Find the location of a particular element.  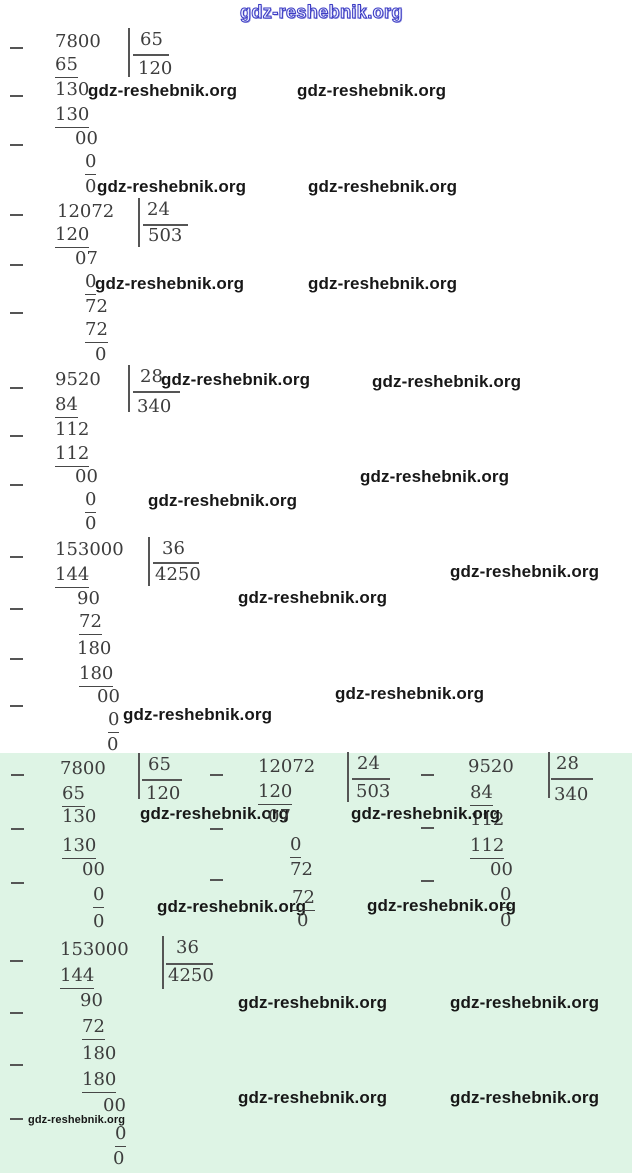

quotient: 120 is located at coordinates (163, 793).